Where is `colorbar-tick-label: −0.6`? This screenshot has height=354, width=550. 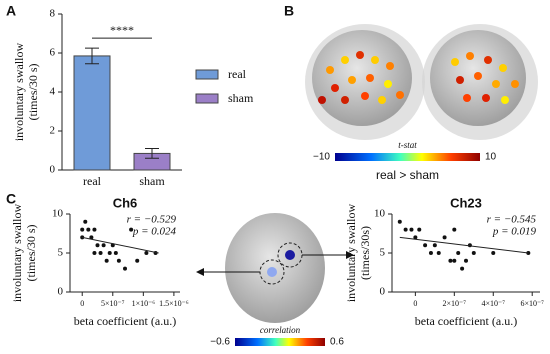 colorbar-tick-label: −0.6 is located at coordinates (220, 342).